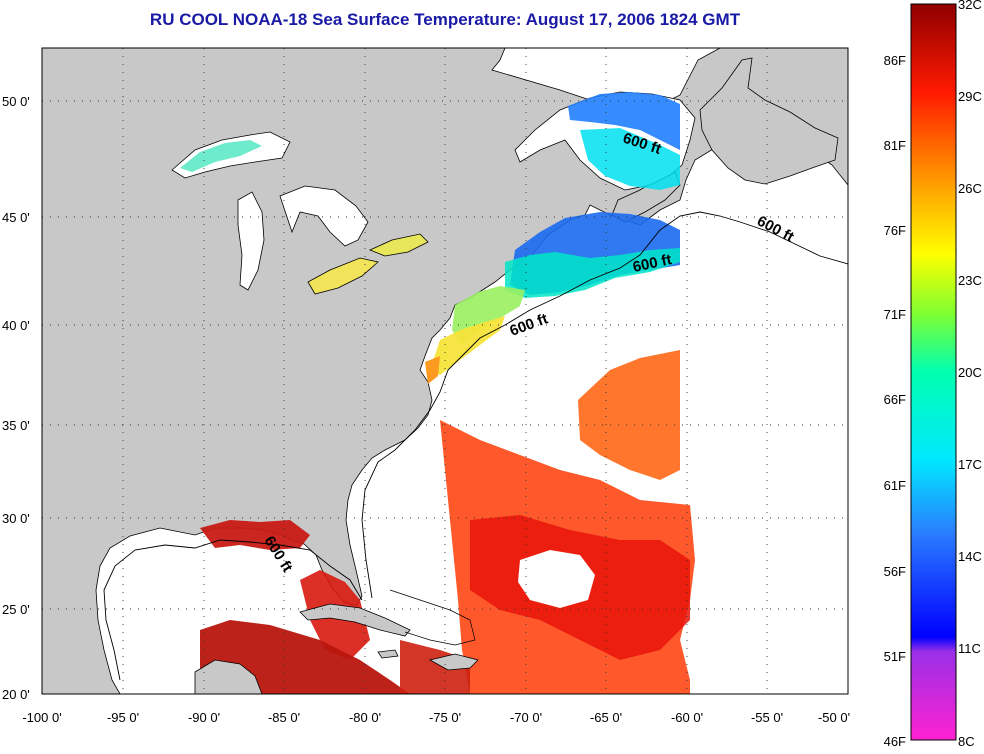 This screenshot has width=984, height=754. Describe the element at coordinates (432, 617) in the screenshot. I see `isobath-caribbean-line` at that location.